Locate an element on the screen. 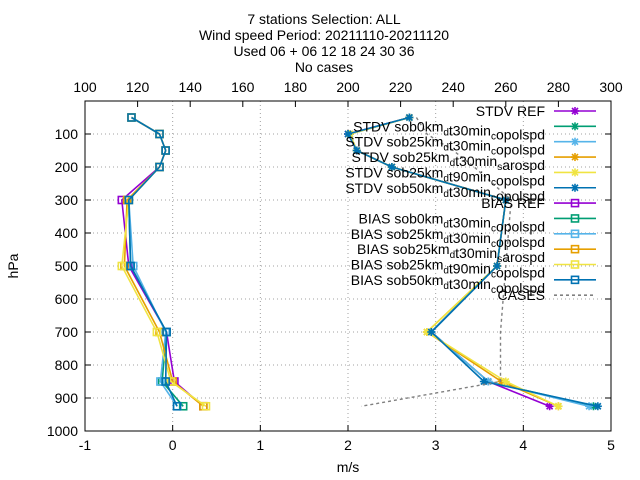  y-tick-label: 500 is located at coordinates (67, 266).